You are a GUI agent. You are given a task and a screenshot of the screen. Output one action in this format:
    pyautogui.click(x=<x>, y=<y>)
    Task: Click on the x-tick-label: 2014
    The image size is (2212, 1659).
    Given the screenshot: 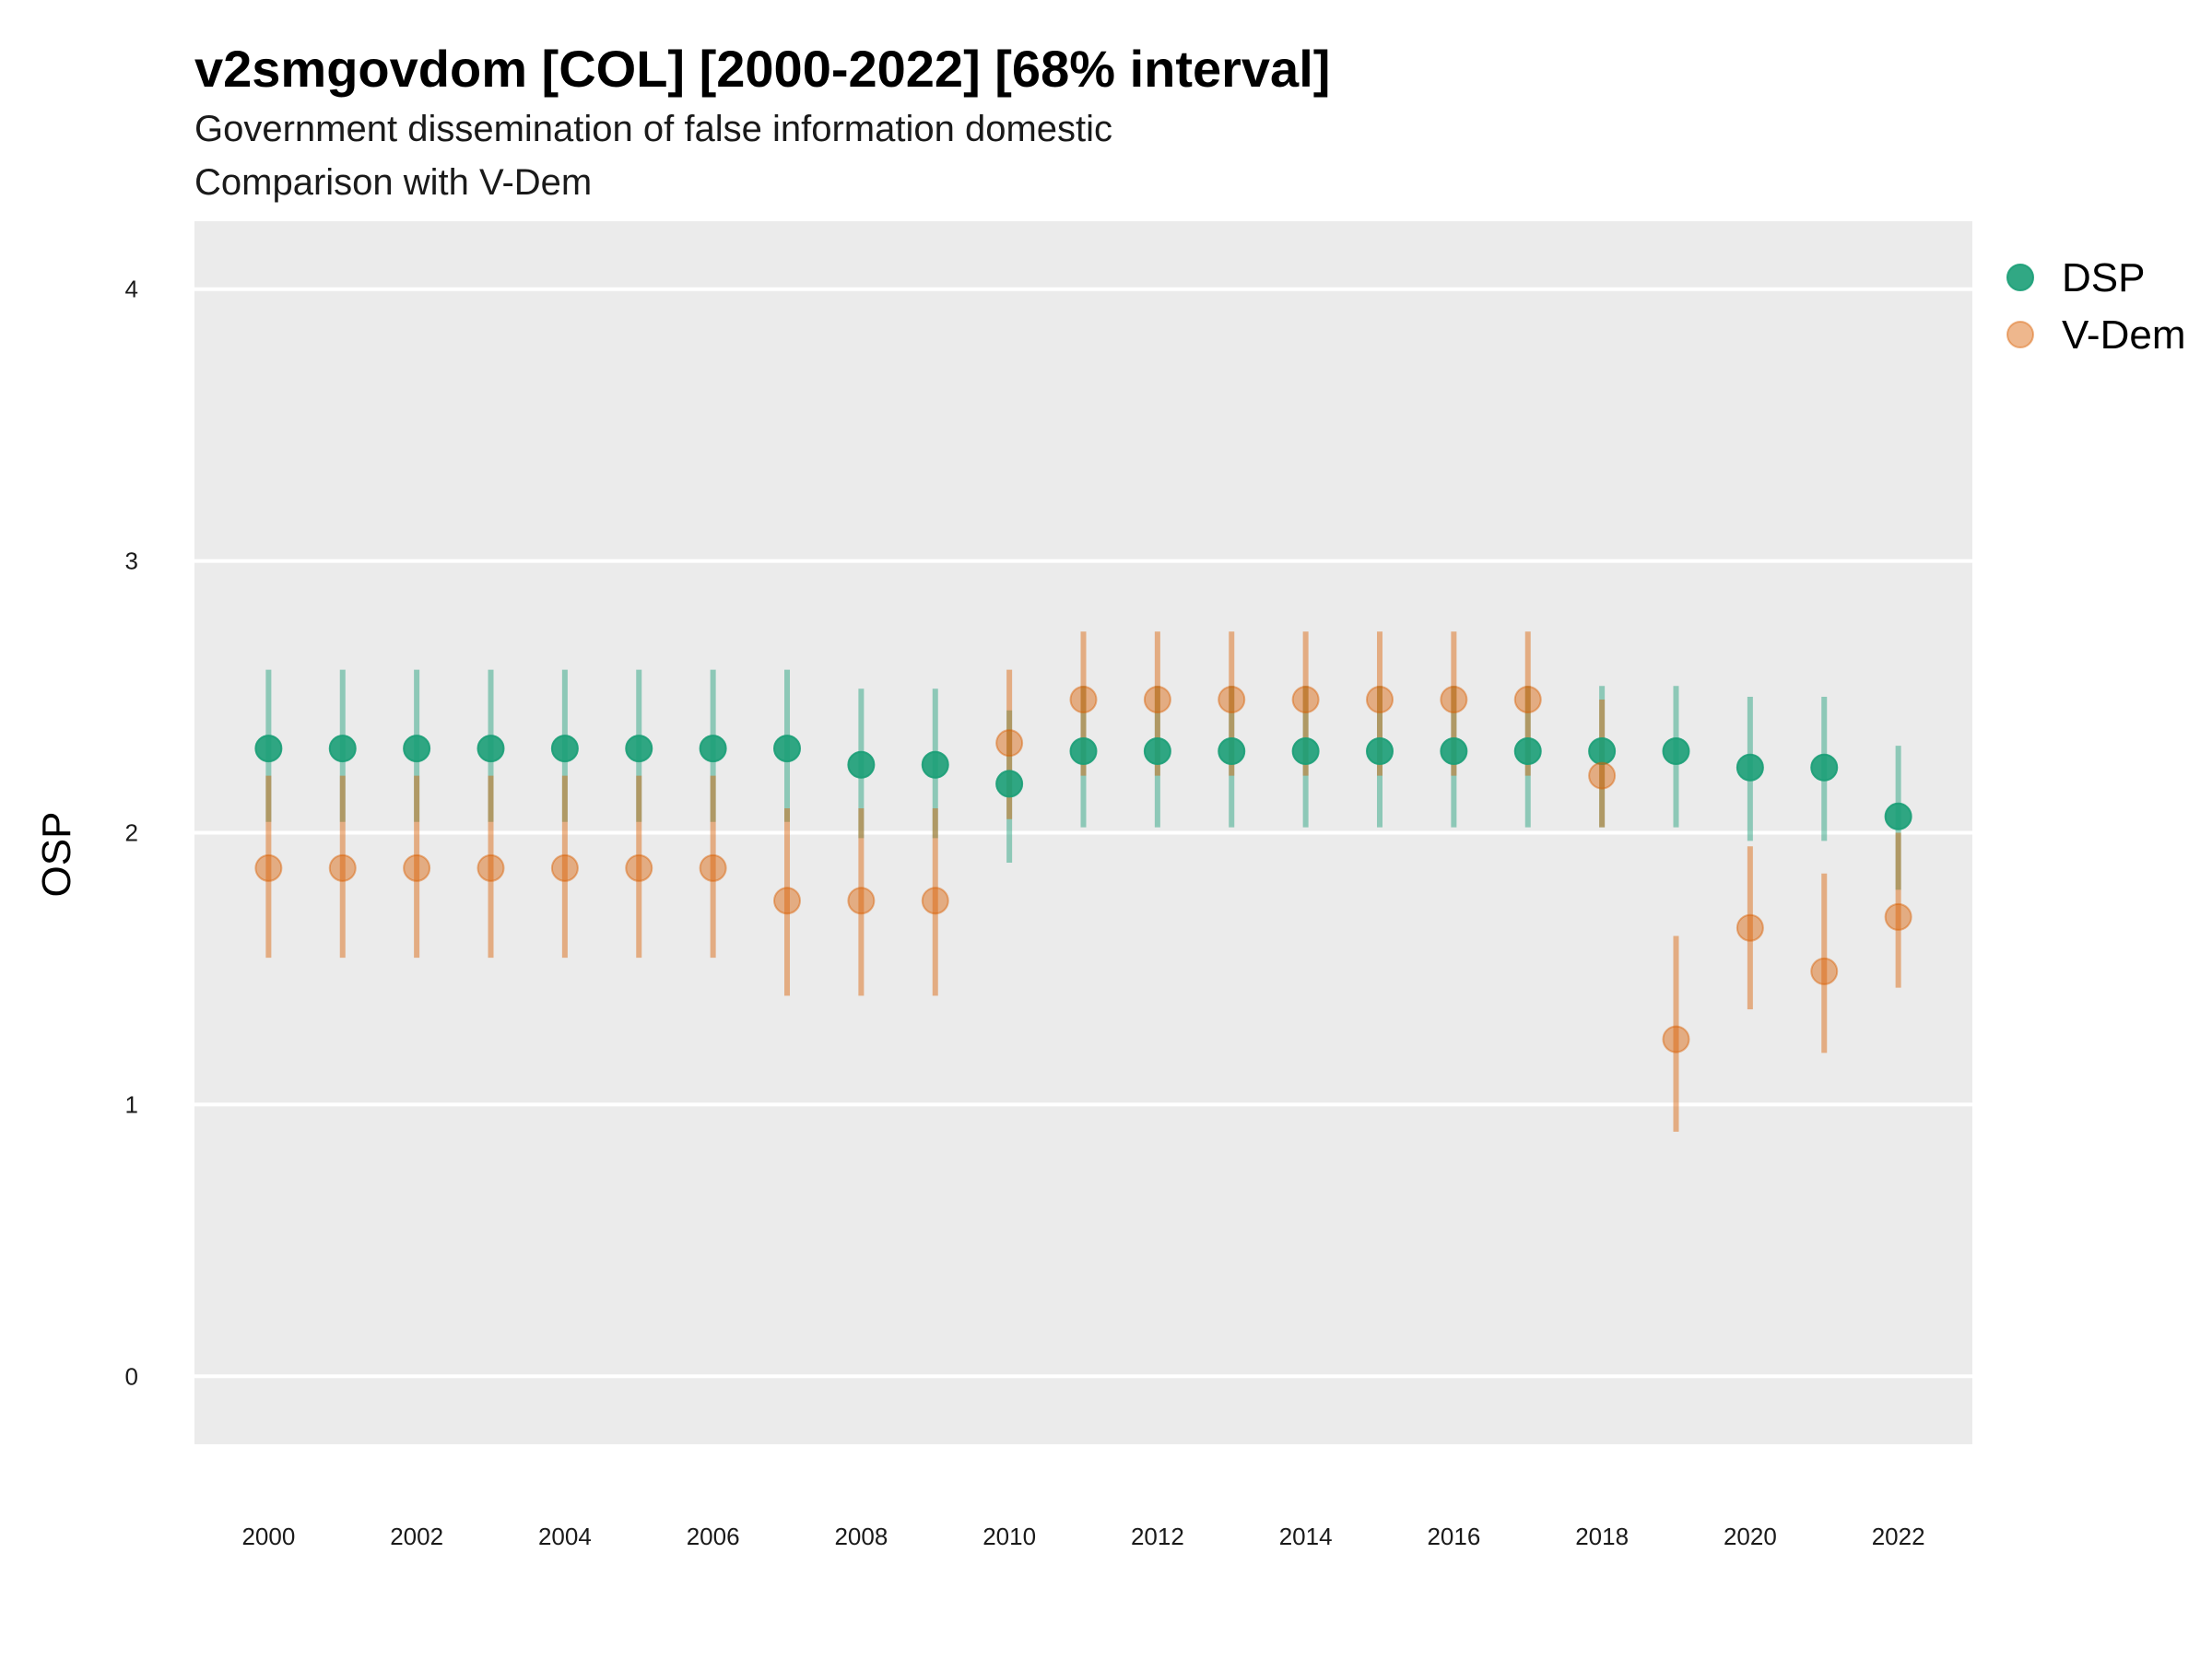 What is the action you would take?
    pyautogui.click(x=1306, y=1536)
    